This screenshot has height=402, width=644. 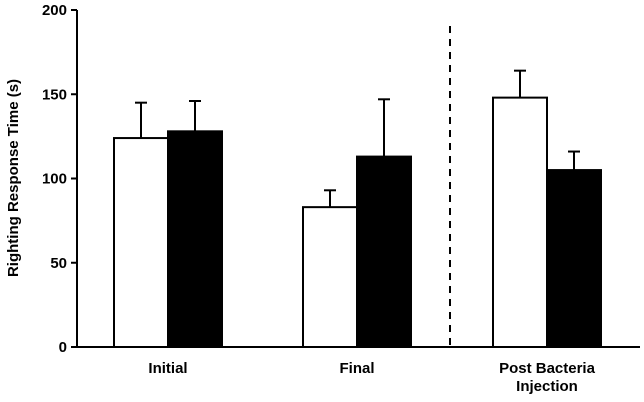 I want to click on x-category-label: Final, so click(x=356, y=368).